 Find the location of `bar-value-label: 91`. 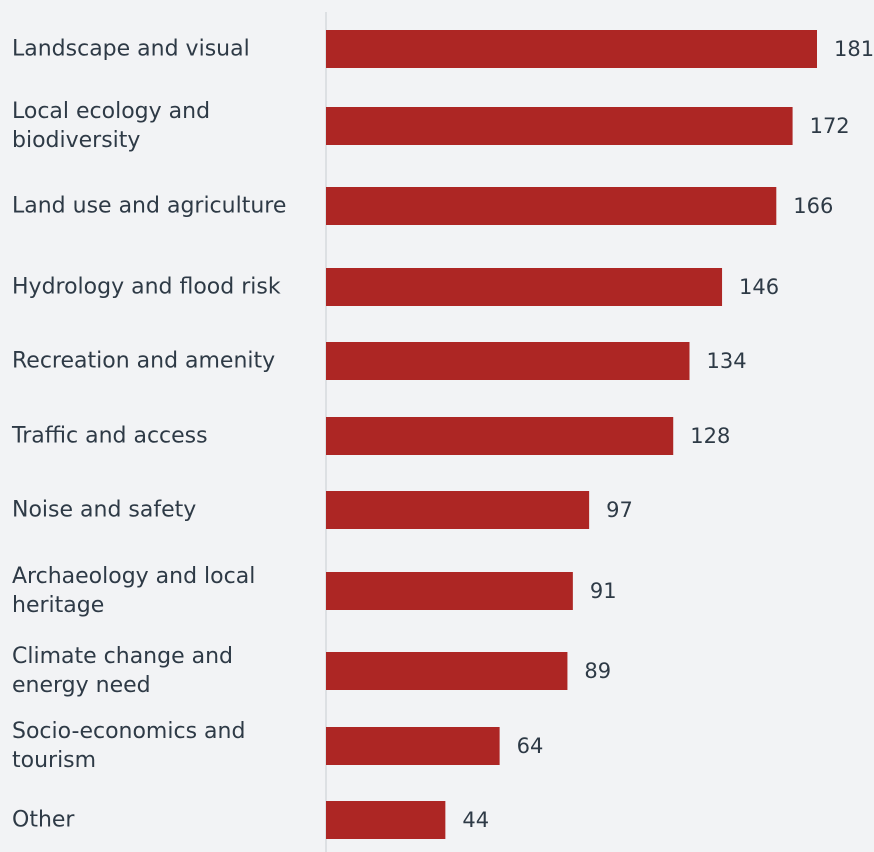

bar-value-label: 91 is located at coordinates (603, 591).